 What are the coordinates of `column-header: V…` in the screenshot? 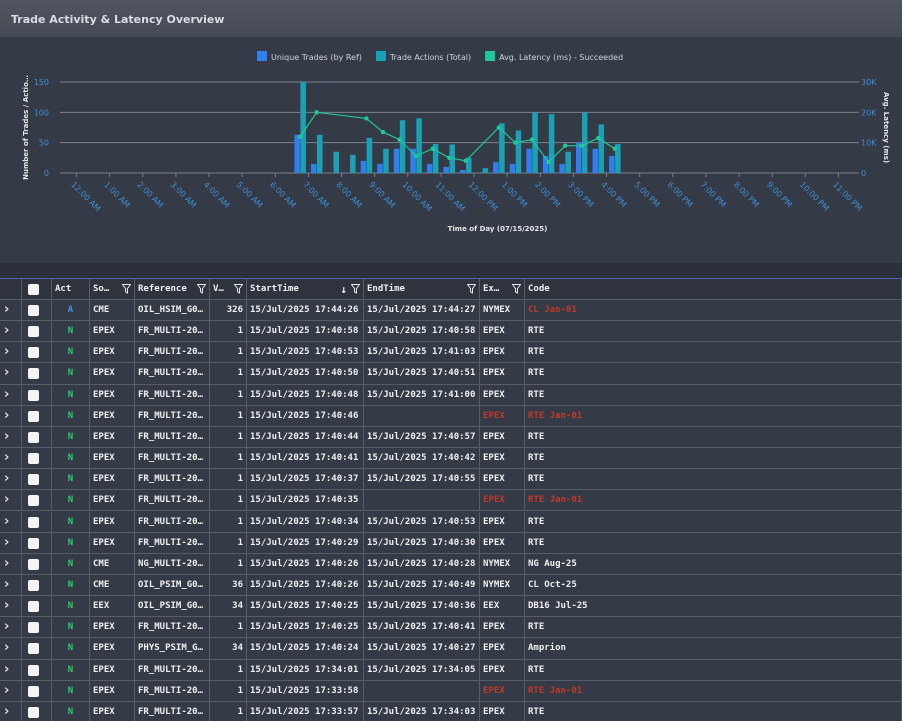 It's located at (228, 289).